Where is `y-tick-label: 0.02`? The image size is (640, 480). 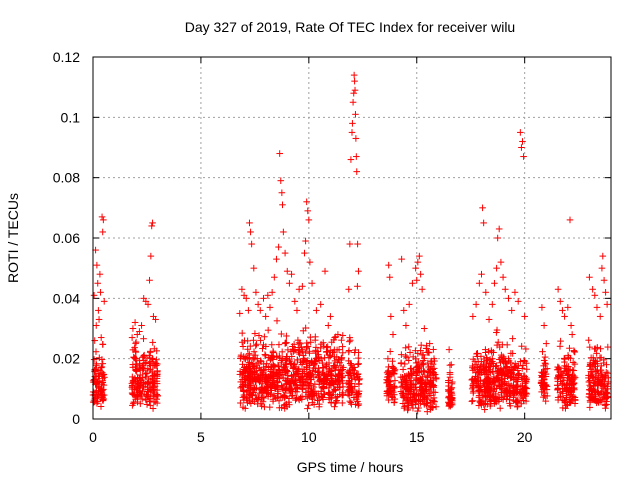
y-tick-label: 0.02 is located at coordinates (66, 359).